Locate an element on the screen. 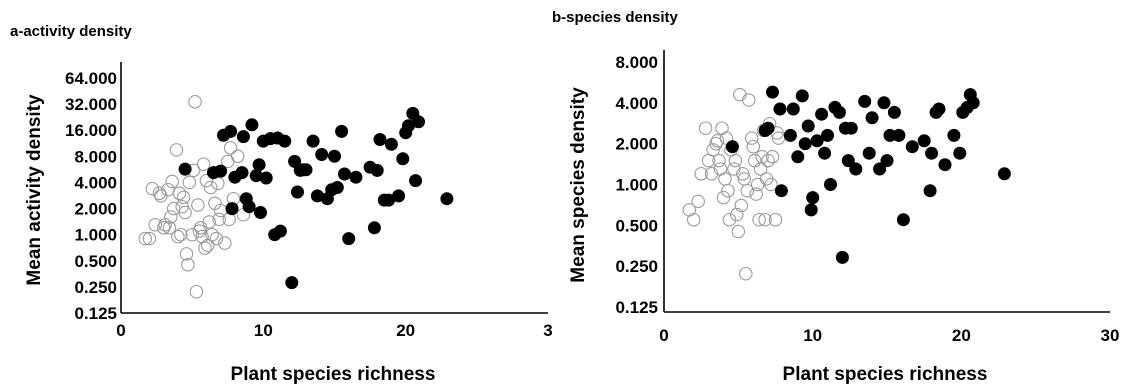 This screenshot has height=385, width=1123. y-tick-label: 2.000 is located at coordinates (95, 209).